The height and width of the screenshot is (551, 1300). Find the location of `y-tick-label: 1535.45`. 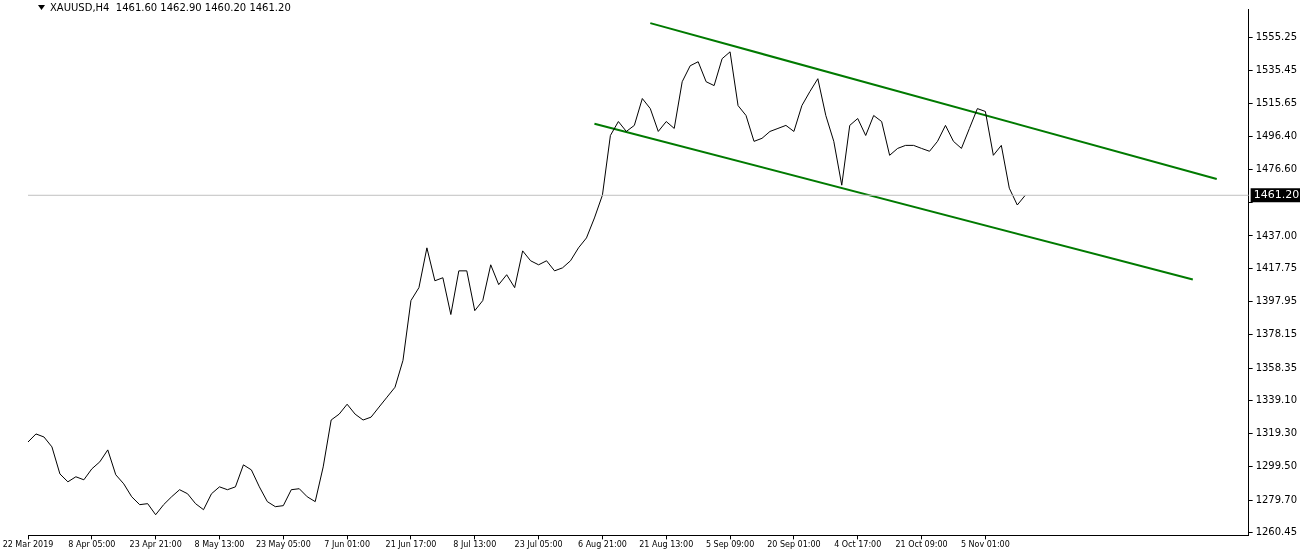

y-tick-label: 1535.45 is located at coordinates (1276, 70).